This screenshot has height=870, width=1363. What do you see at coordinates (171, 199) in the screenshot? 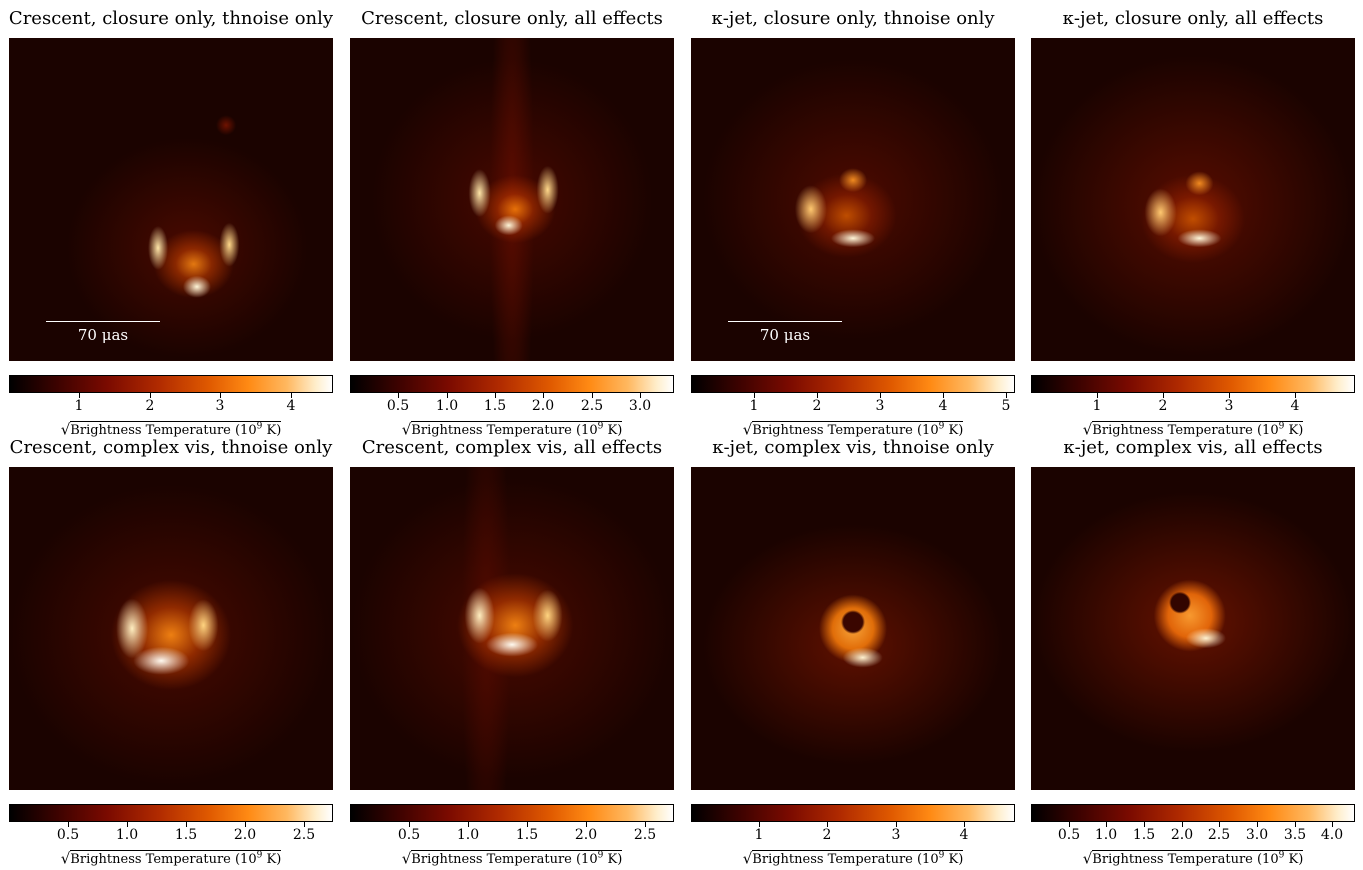
I see `reconstructed-image: 70 μas` at bounding box center [171, 199].